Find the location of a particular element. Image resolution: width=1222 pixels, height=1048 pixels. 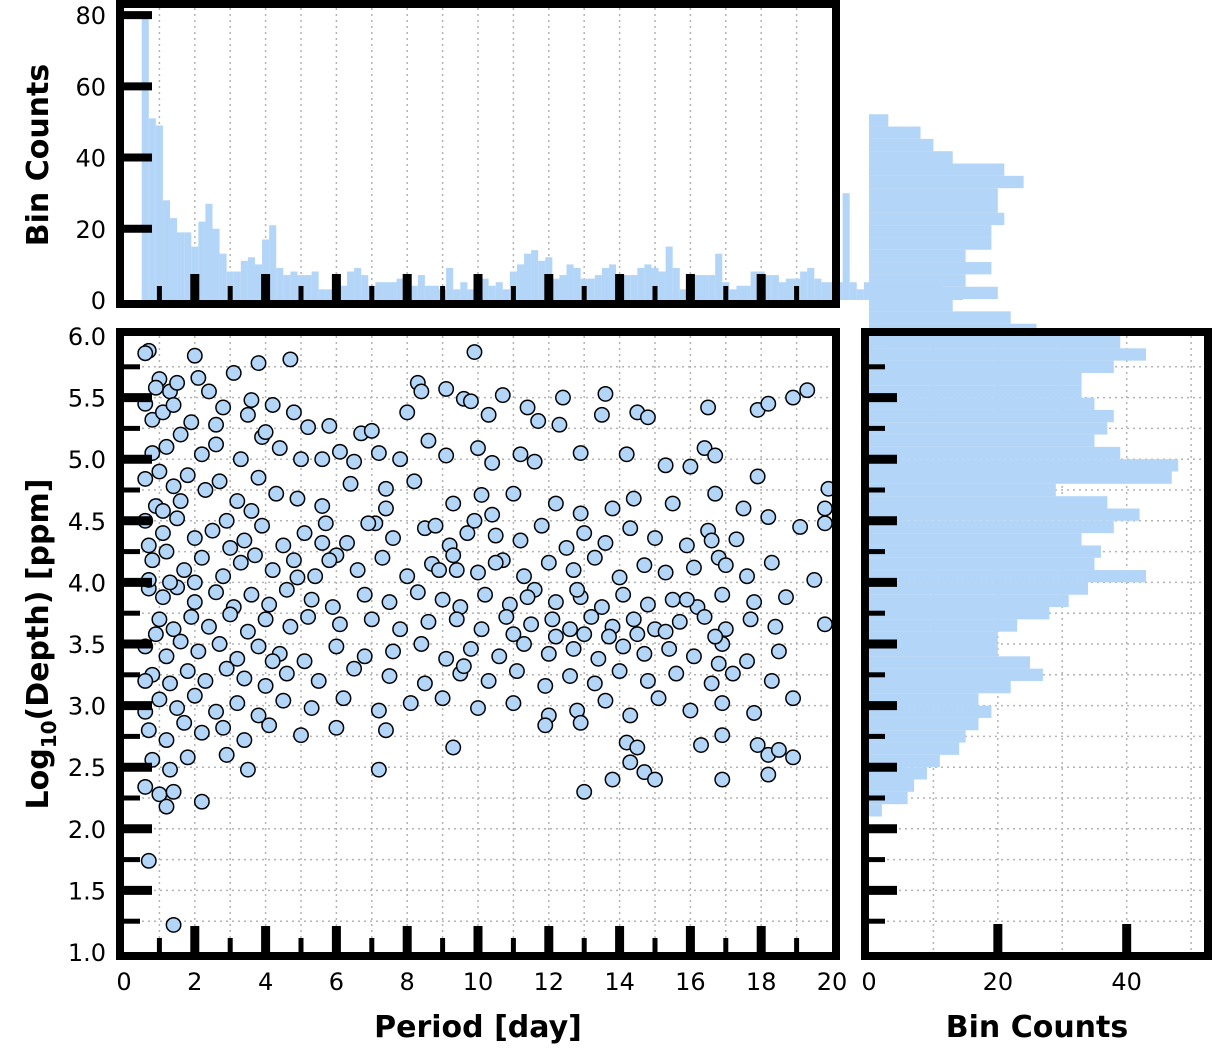

right-x-tick-label: 20 is located at coordinates (998, 982).